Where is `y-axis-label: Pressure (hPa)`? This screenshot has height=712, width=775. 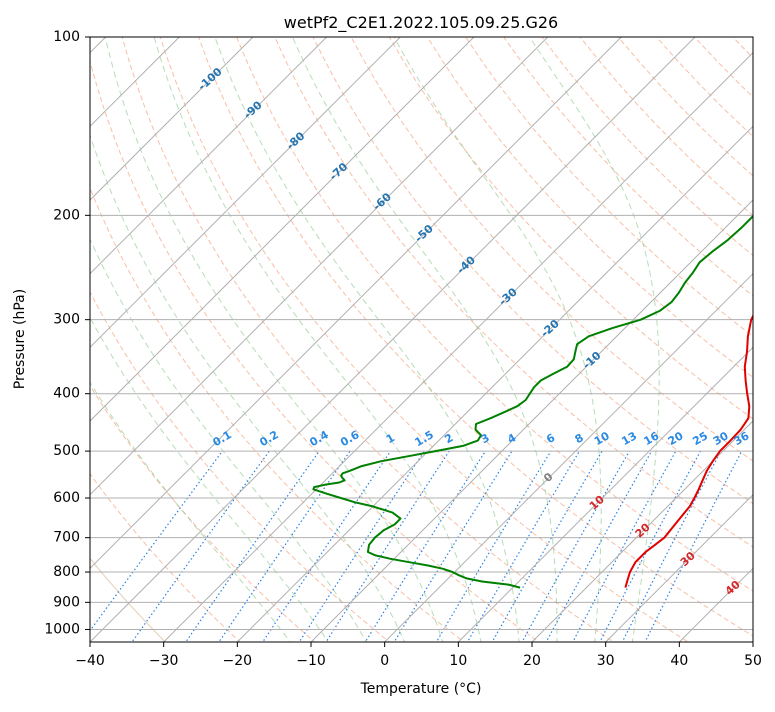
y-axis-label: Pressure (hPa) is located at coordinates (20, 339).